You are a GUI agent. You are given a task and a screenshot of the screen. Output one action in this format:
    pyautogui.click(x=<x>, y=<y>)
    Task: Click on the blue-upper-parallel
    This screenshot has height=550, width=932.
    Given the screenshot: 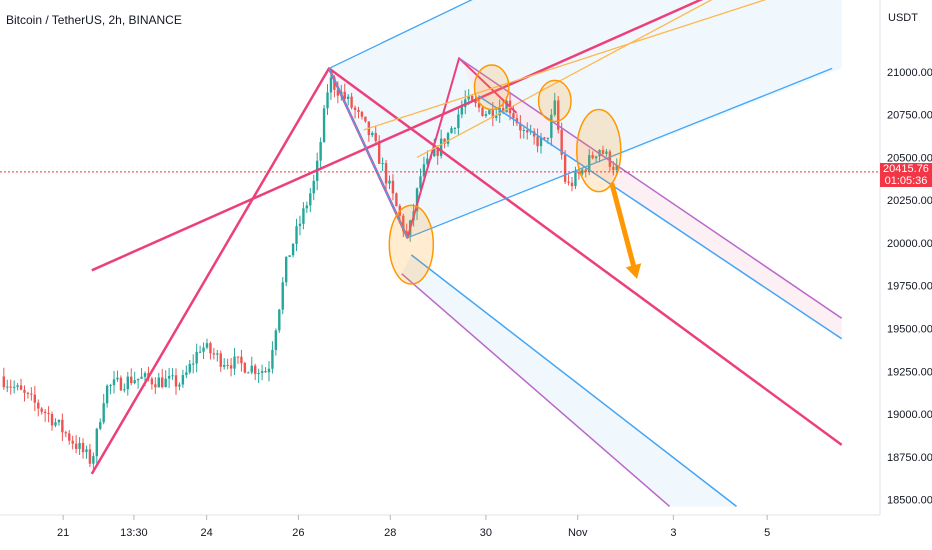 What is the action you would take?
    pyautogui.click(x=400, y=34)
    